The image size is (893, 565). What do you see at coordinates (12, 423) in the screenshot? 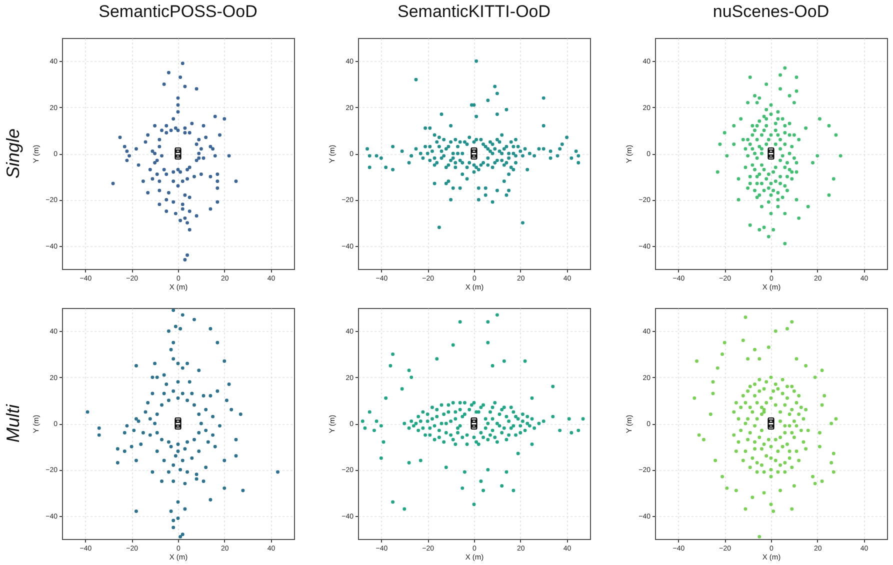
I see `text: Multi` at bounding box center [12, 423].